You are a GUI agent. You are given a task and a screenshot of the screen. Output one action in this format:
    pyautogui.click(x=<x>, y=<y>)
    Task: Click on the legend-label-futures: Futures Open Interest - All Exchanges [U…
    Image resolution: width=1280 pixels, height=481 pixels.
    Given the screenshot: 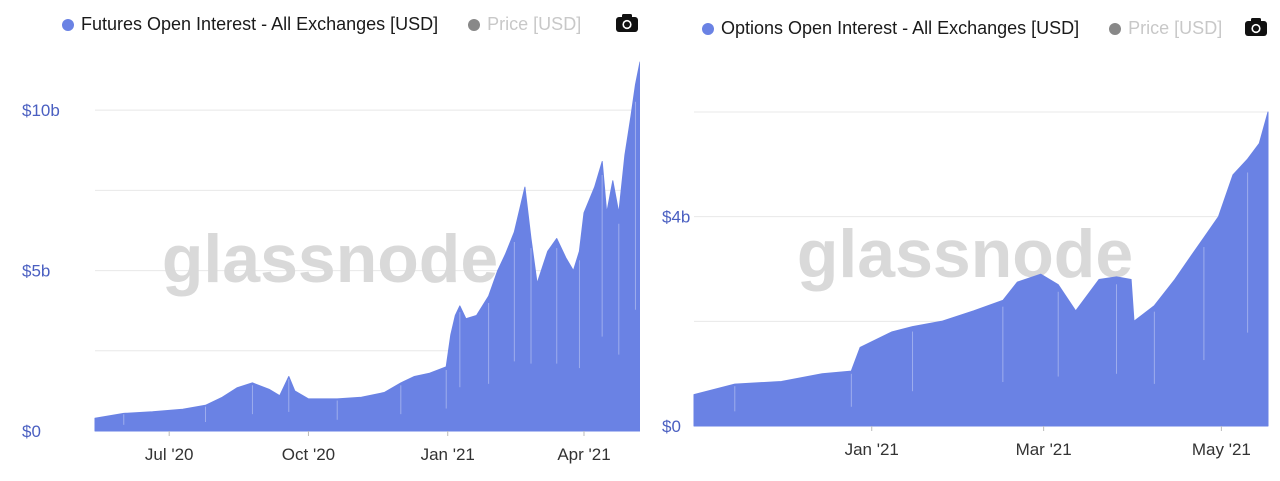 What is the action you would take?
    pyautogui.click(x=260, y=24)
    